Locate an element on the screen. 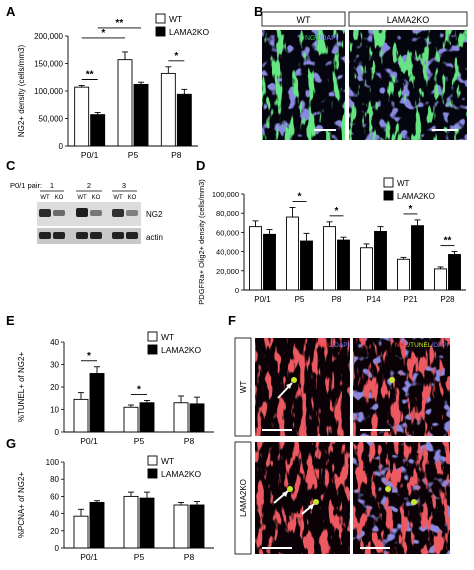 The height and width of the screenshot is (570, 474). y-tick-label: 150,000 is located at coordinates (48, 64).